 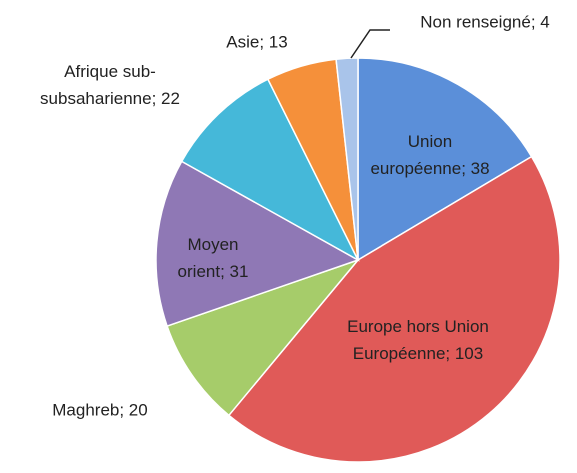 I want to click on slice-label: Asie; 13, so click(x=257, y=42).